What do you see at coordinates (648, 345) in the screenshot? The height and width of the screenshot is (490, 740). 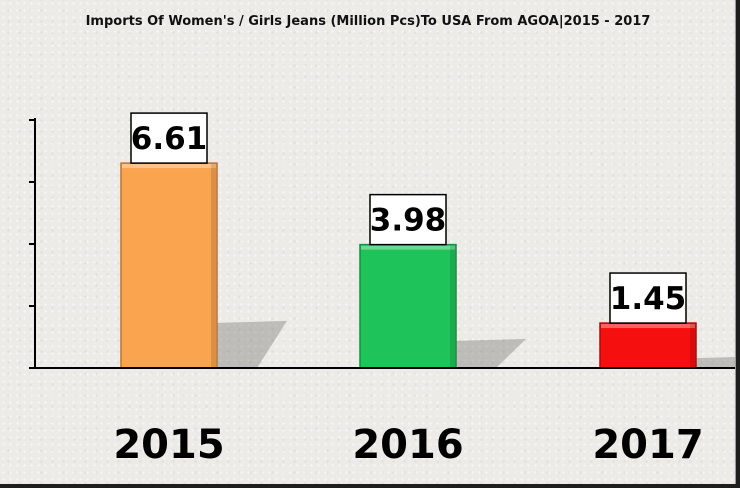 I see `bar-2017` at bounding box center [648, 345].